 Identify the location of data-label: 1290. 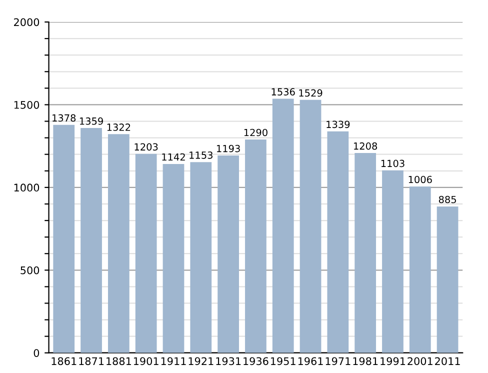
(256, 132).